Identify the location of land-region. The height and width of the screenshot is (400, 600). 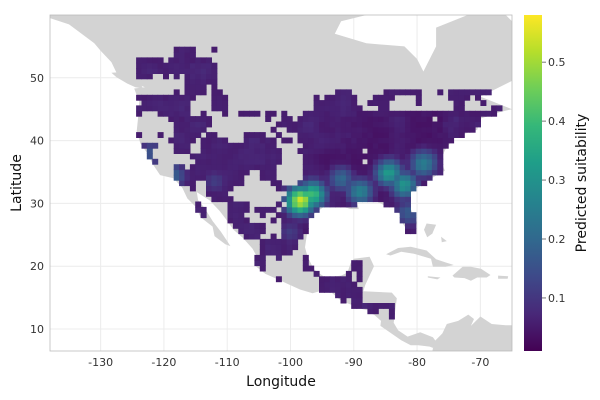
(127, 80).